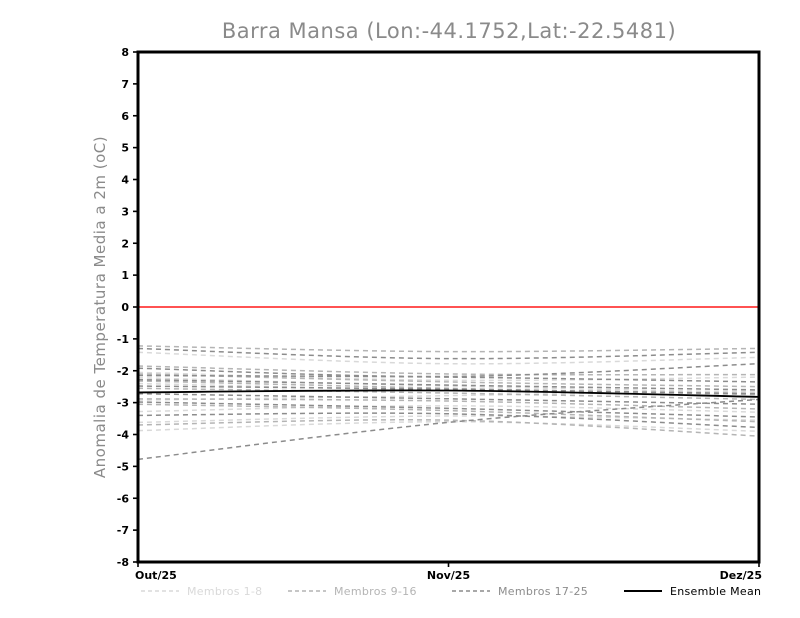  What do you see at coordinates (123, 339) in the screenshot?
I see `y-tick-label: -1` at bounding box center [123, 339].